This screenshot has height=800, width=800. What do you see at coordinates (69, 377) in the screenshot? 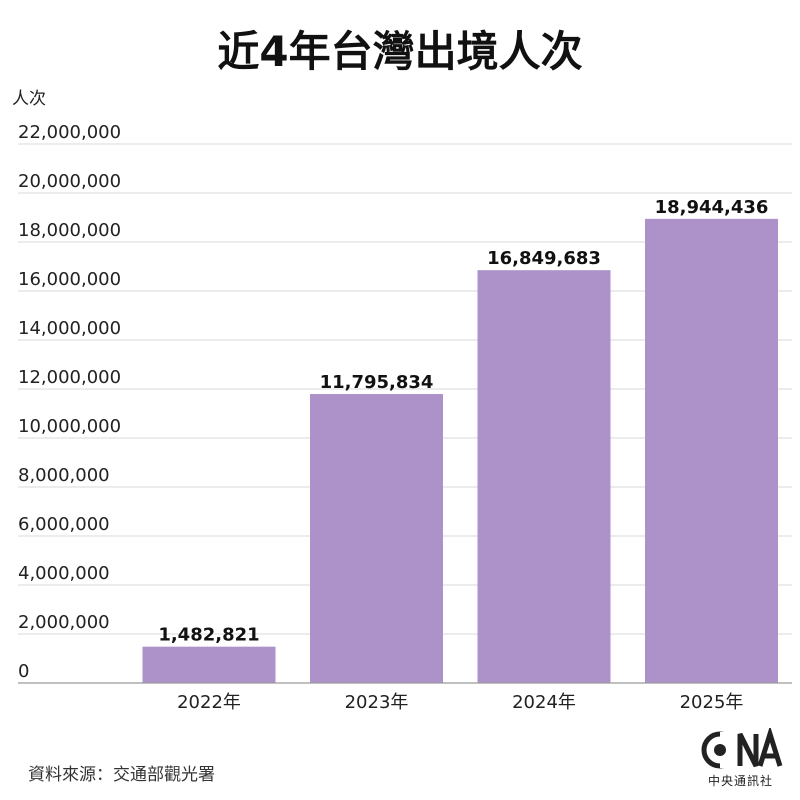
I see `y-tick-label: 12,000,000` at bounding box center [69, 377].